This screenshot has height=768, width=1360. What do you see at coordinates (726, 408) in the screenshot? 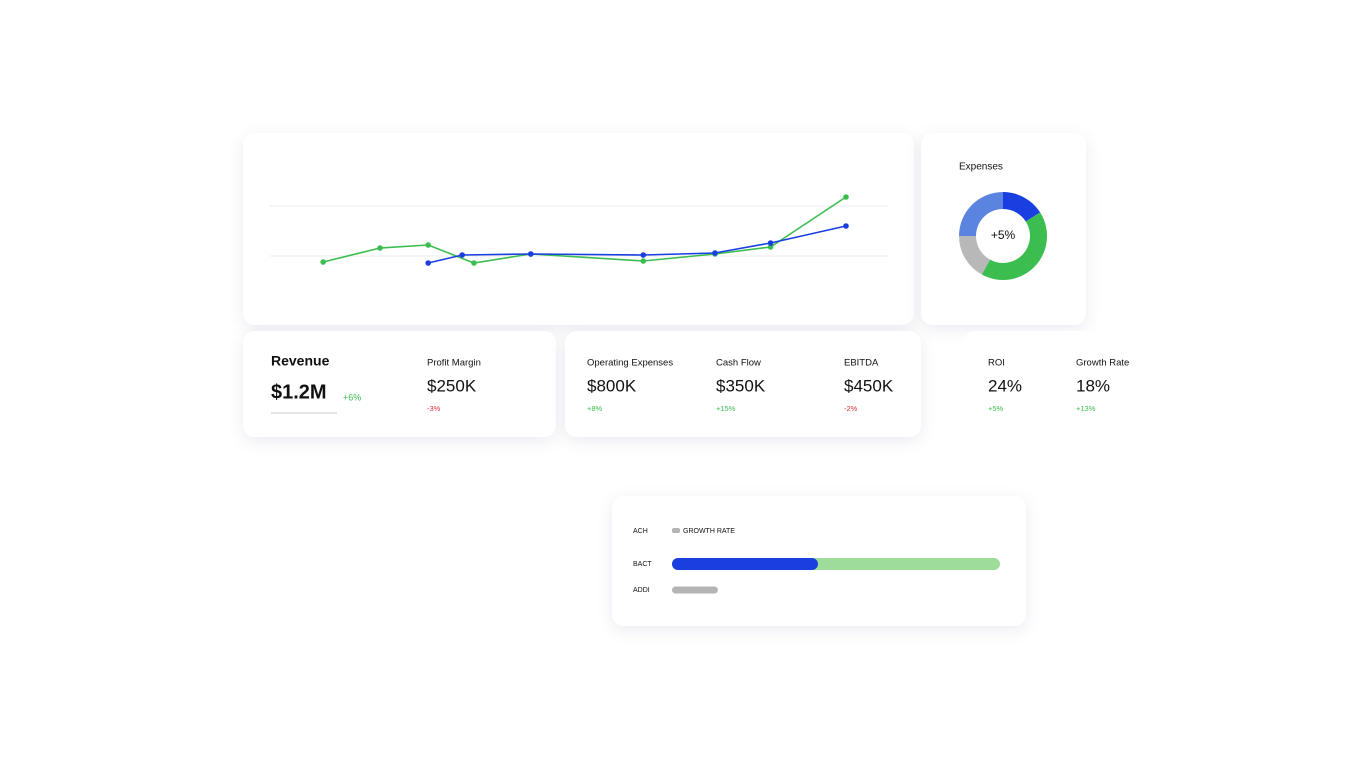
I see `kpi-change: +15%` at bounding box center [726, 408].